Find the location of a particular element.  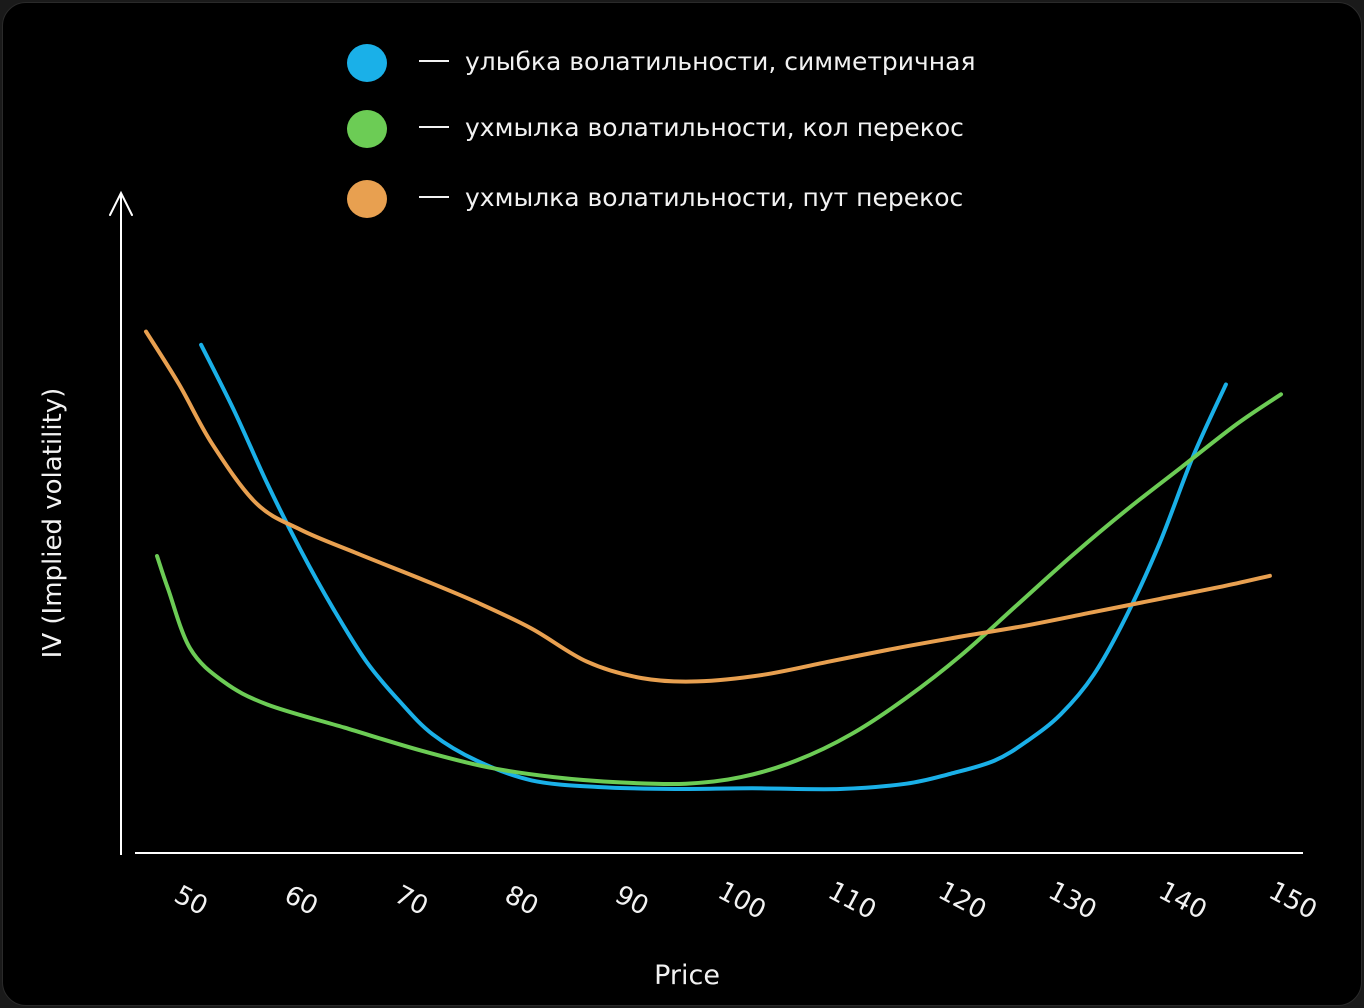

y-axis-label: IV (Implied volatility) is located at coordinates (53, 523).